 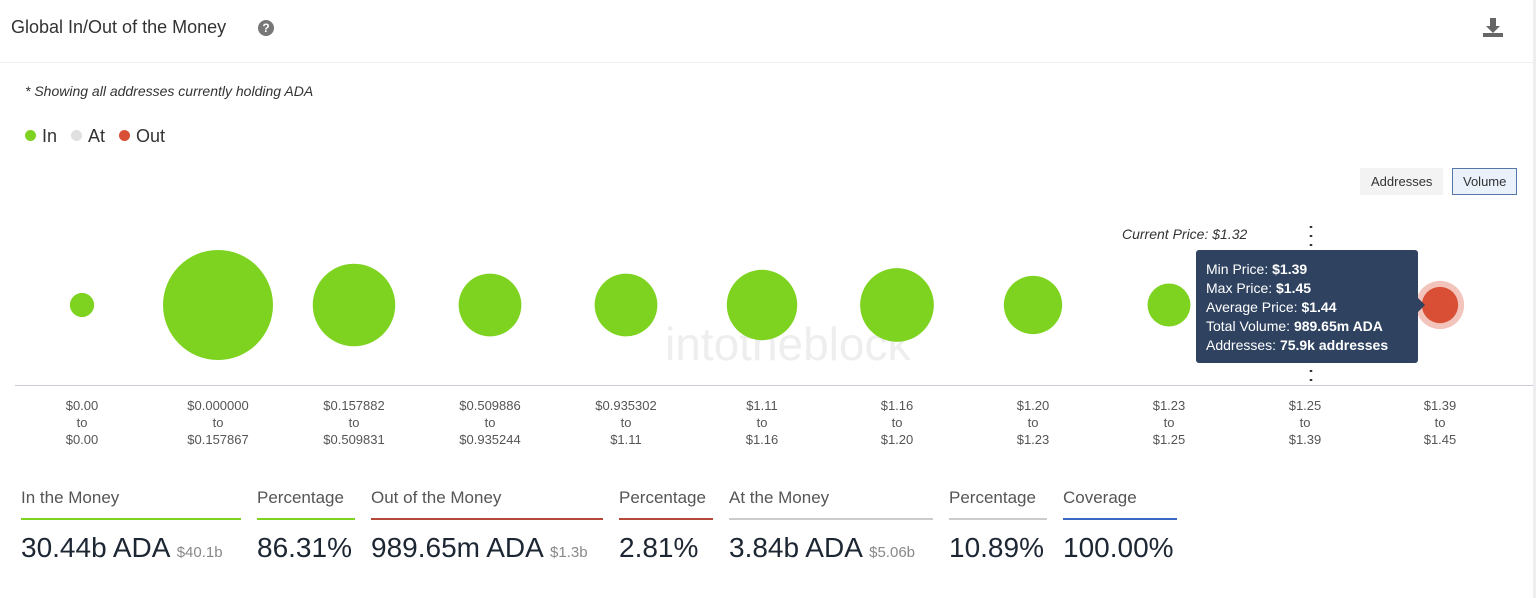 What do you see at coordinates (1534, 299) in the screenshot?
I see `scrollbar` at bounding box center [1534, 299].